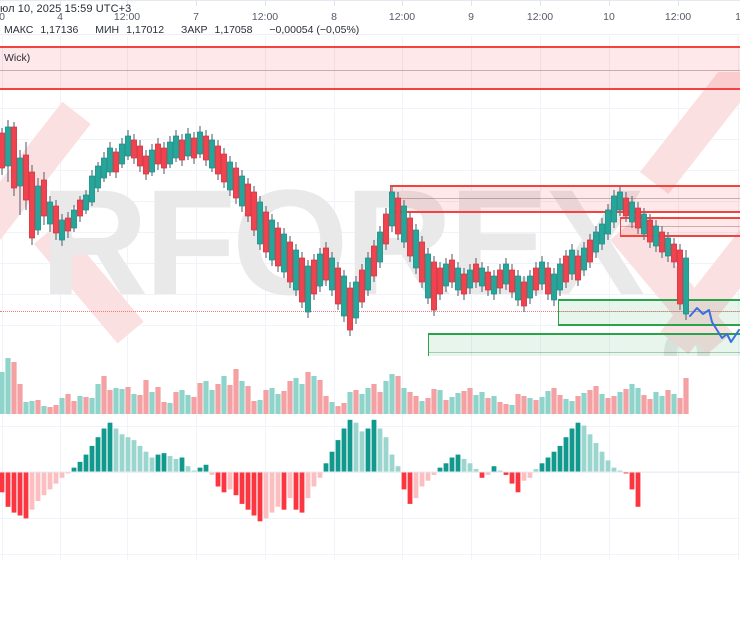  I want to click on forecast-polyline, so click(714, 325).